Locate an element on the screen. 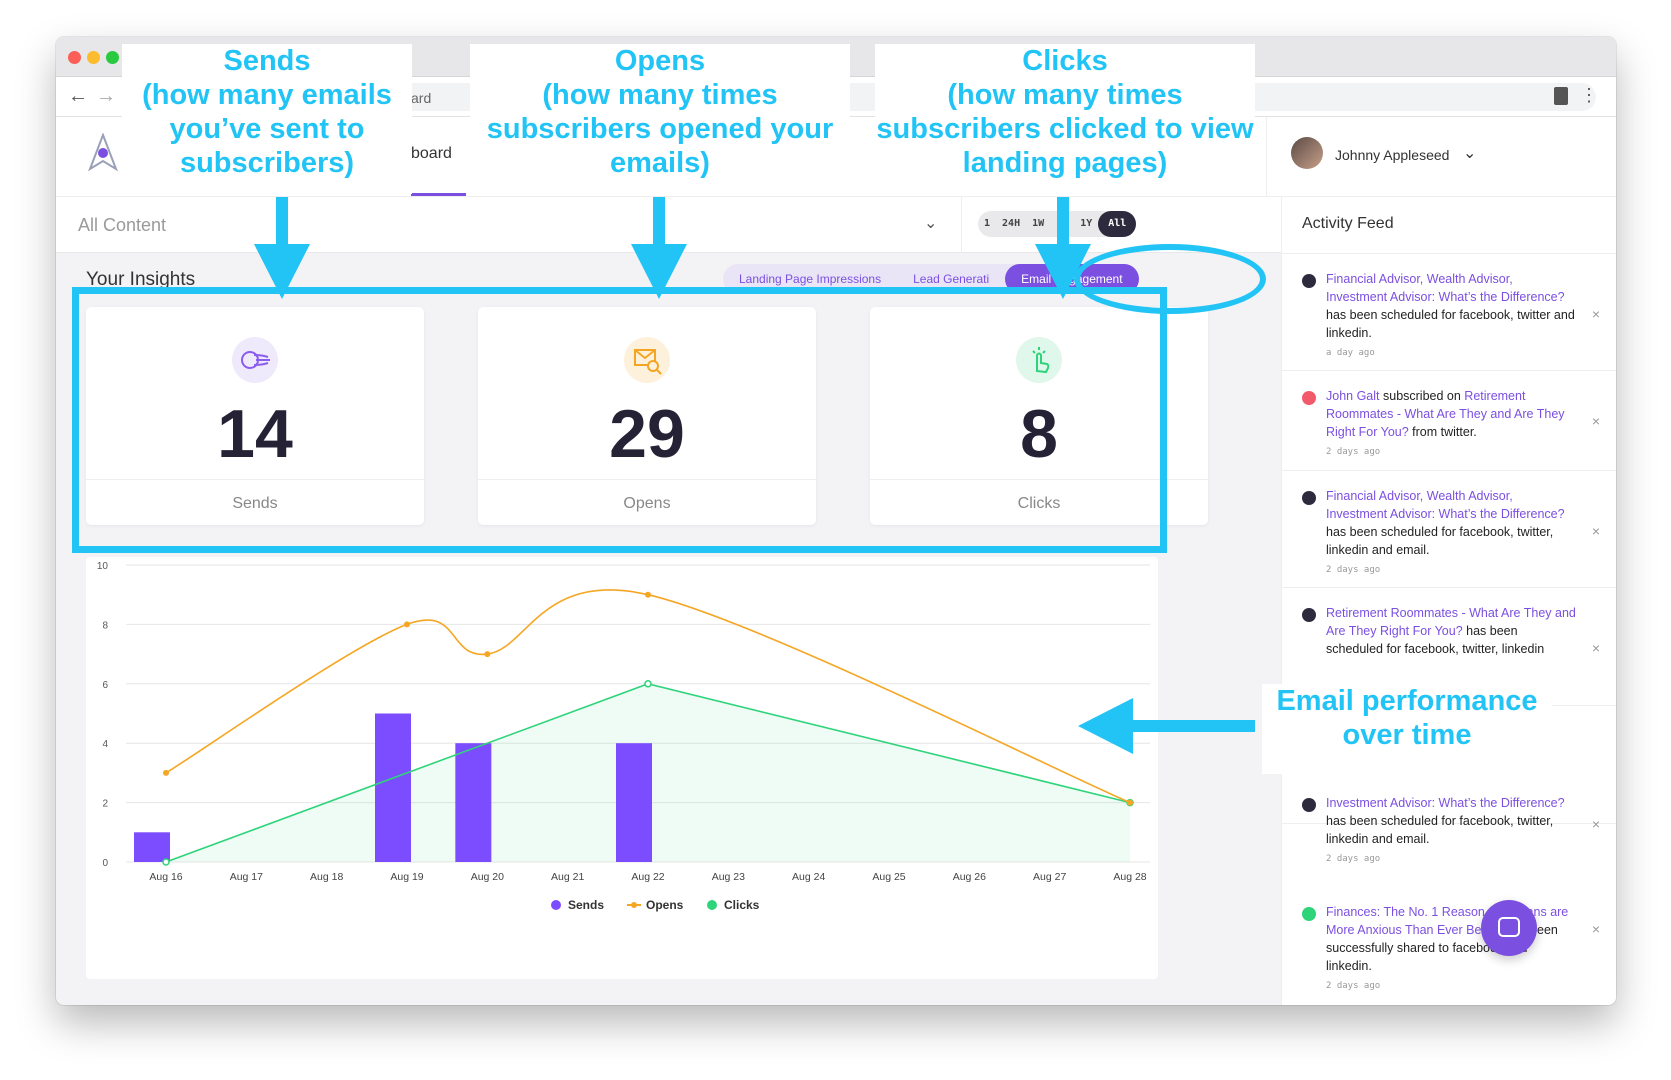 The width and height of the screenshot is (1671, 1080). feed-item-link: John Galt is located at coordinates (1353, 396).